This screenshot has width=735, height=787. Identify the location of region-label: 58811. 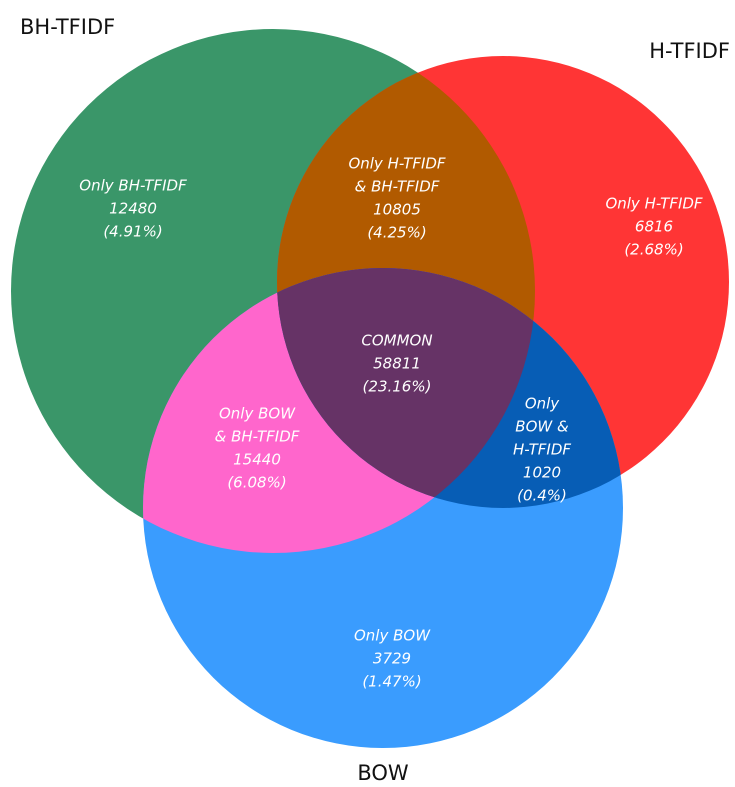
(397, 364).